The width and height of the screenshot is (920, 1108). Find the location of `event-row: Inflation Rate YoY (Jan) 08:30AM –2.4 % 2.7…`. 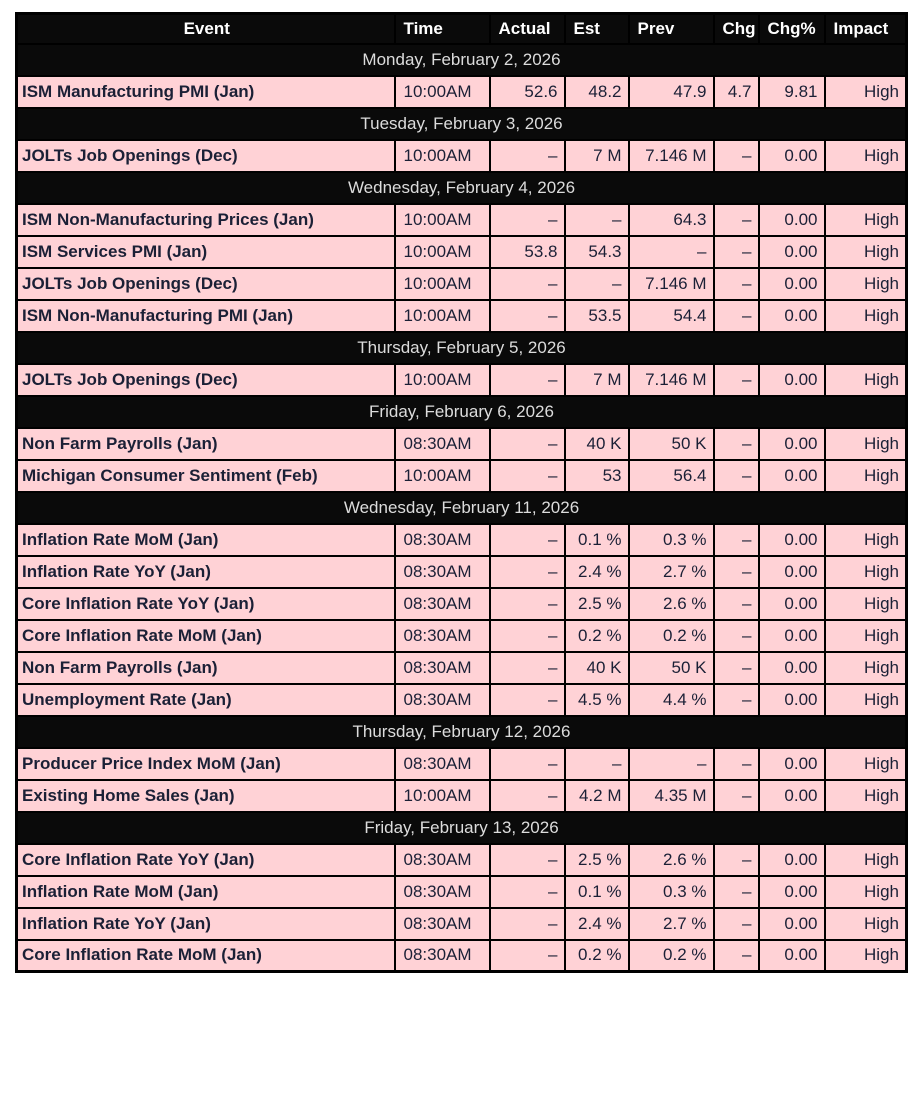

event-row: Inflation Rate YoY (Jan) 08:30AM –2.4 % 2.7… is located at coordinates (461, 571).